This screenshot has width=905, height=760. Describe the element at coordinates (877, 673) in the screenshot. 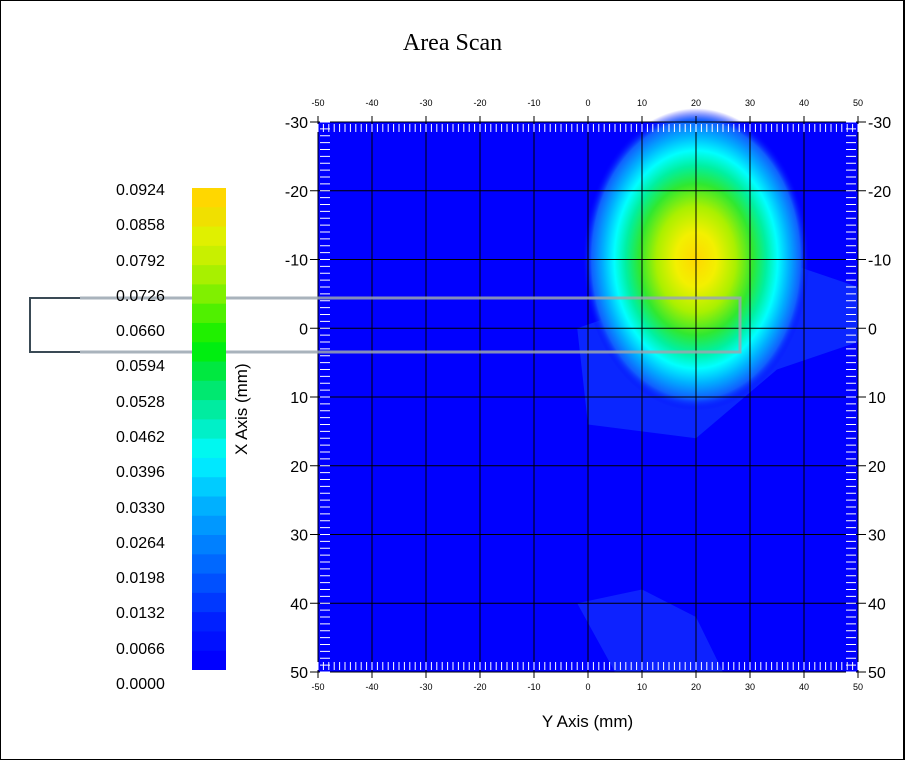

I see `y-tick-label-right: 50` at that location.